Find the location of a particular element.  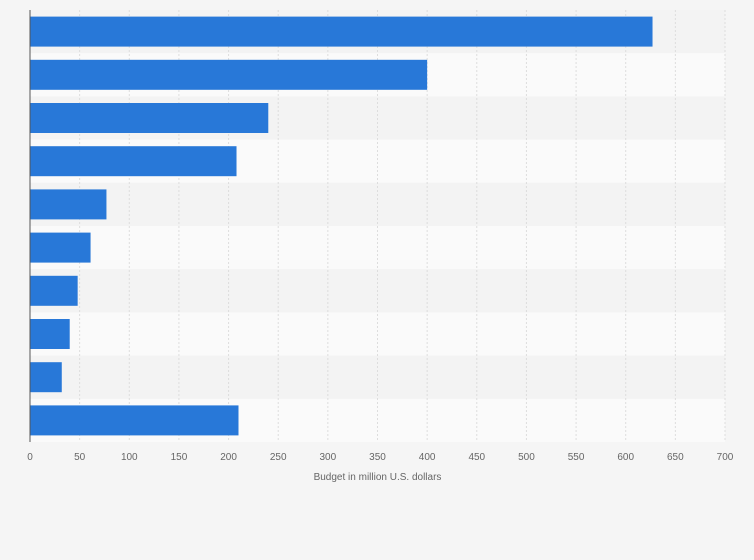

x-tick-label: 500 is located at coordinates (526, 457).